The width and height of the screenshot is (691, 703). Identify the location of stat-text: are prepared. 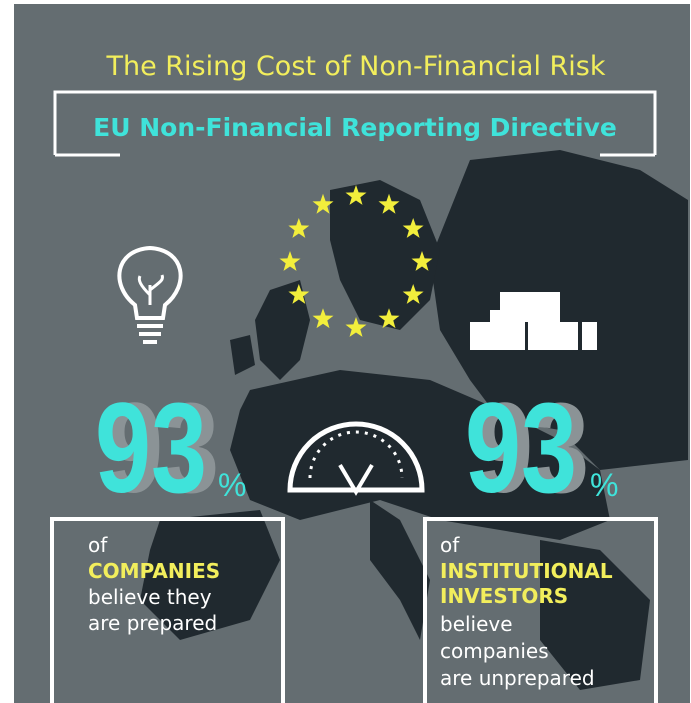
(152, 623).